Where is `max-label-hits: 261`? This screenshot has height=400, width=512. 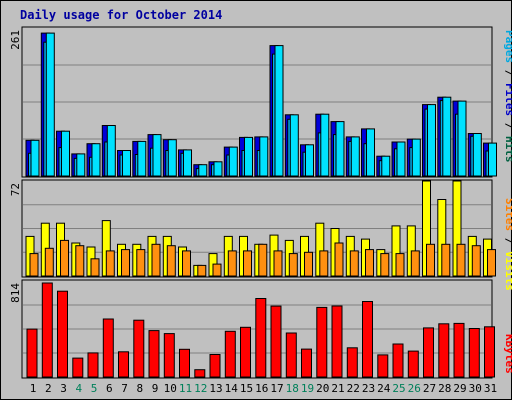
max-label-hits: 261 is located at coordinates (15, 40).